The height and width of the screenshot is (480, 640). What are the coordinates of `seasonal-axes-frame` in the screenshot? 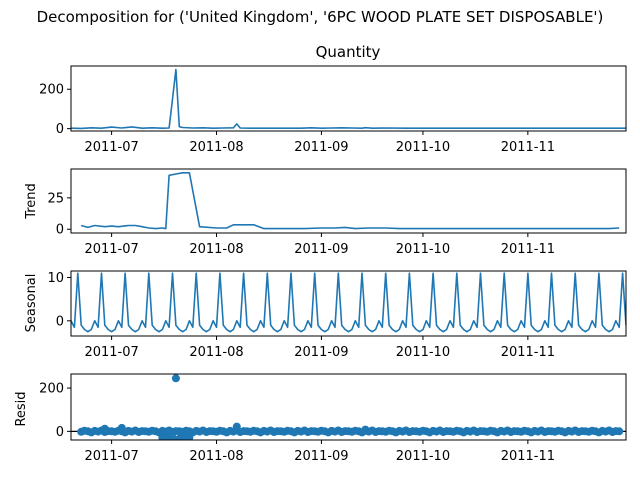 It's located at (348, 303).